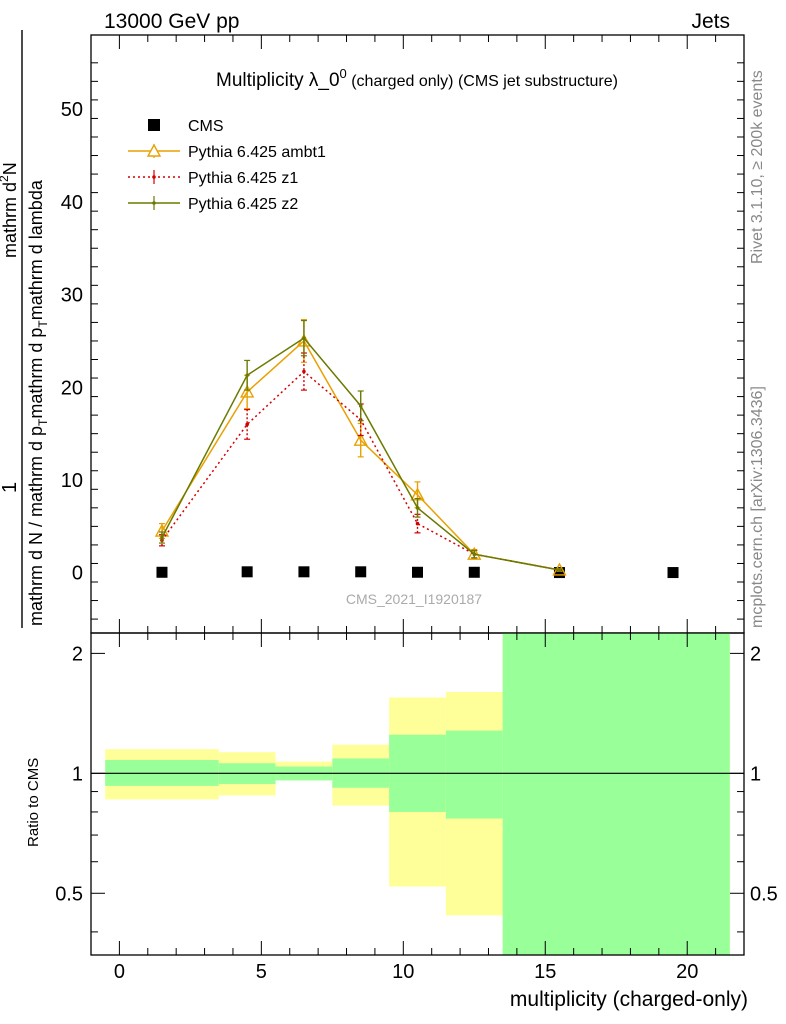 This screenshot has width=786, height=1024. I want to click on header-energy-label: 13000 GeV pp, so click(171, 21).